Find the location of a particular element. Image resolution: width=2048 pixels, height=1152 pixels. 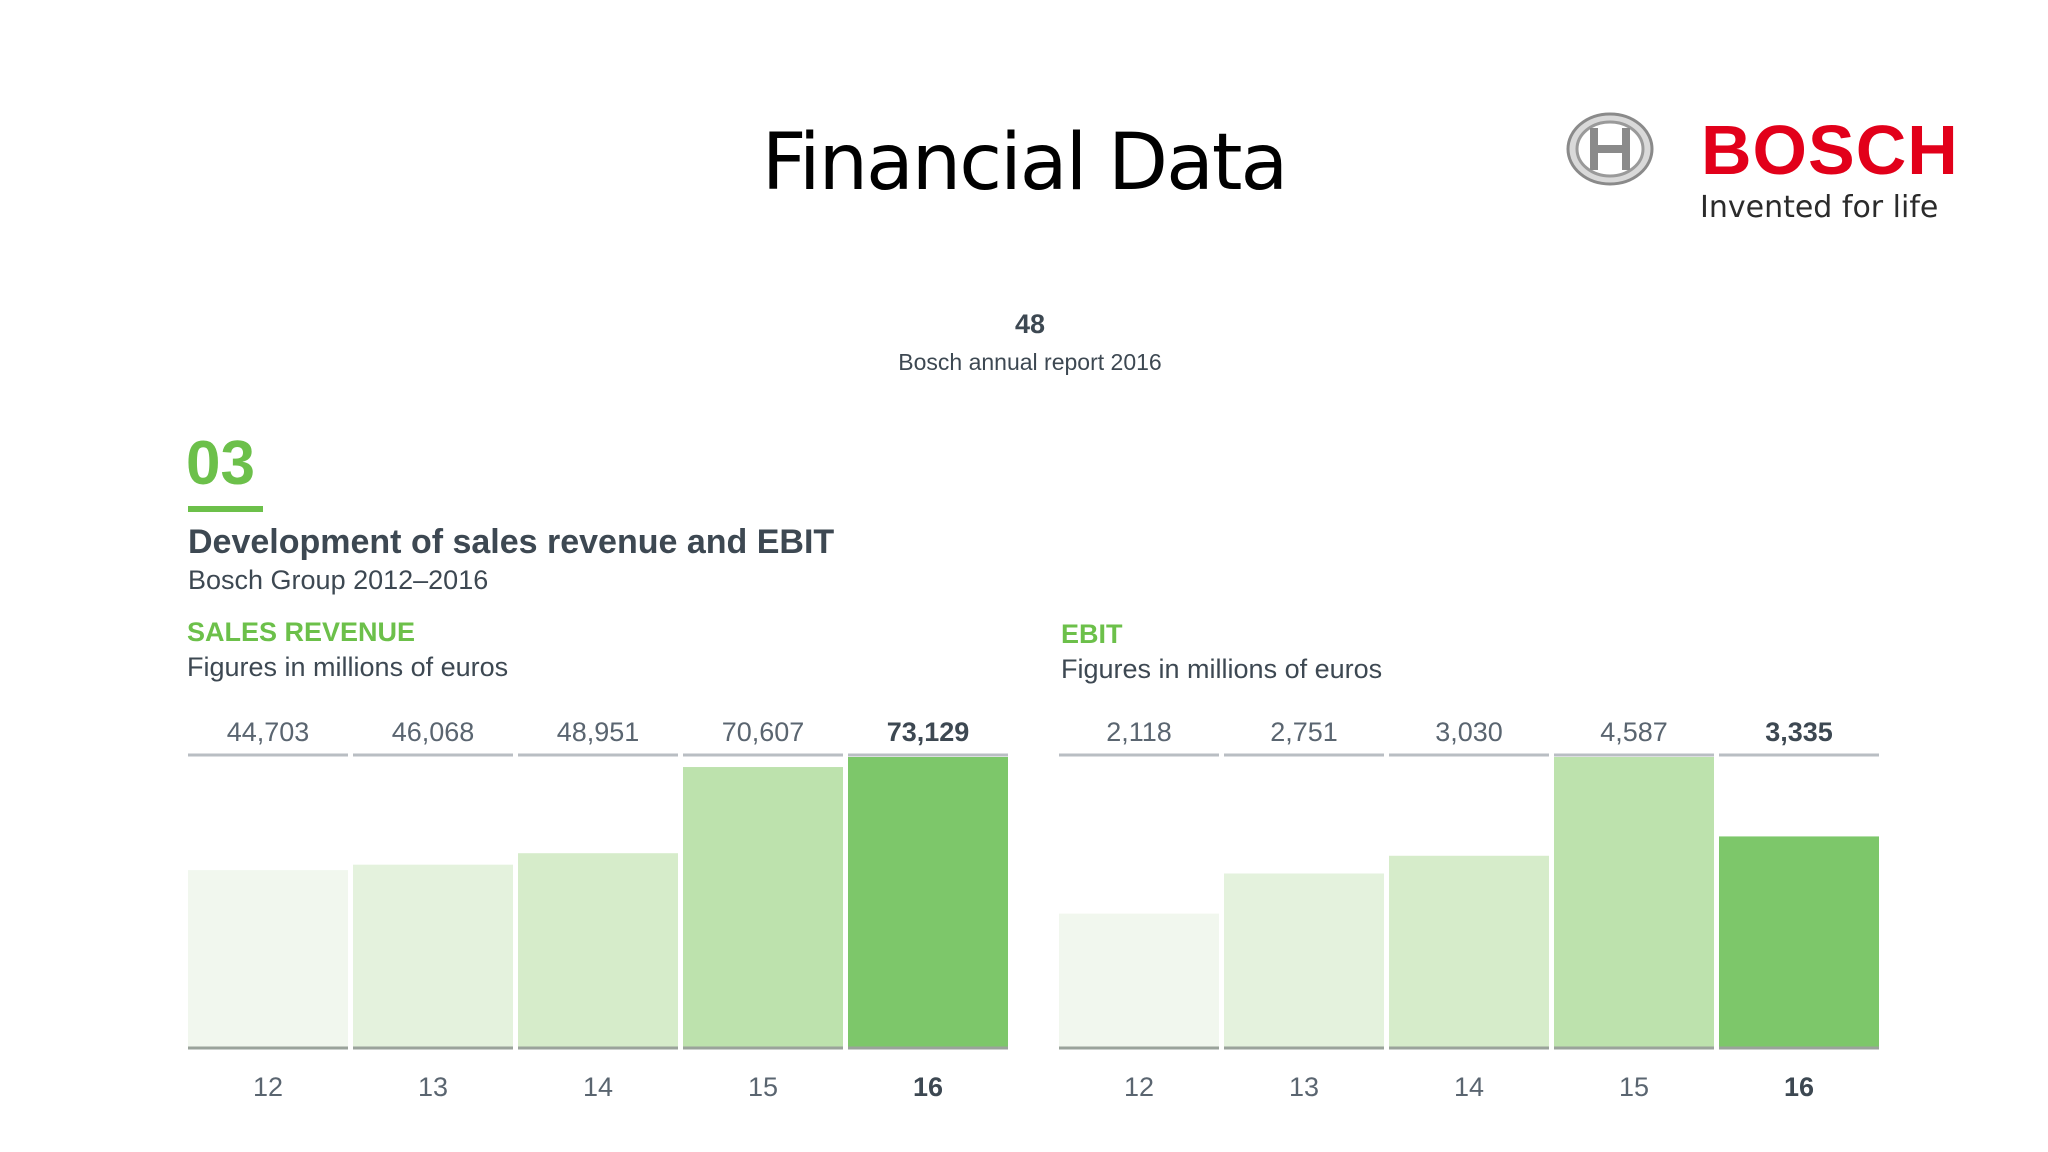

ebit-unit: Figures in millions of euros is located at coordinates (1222, 669).